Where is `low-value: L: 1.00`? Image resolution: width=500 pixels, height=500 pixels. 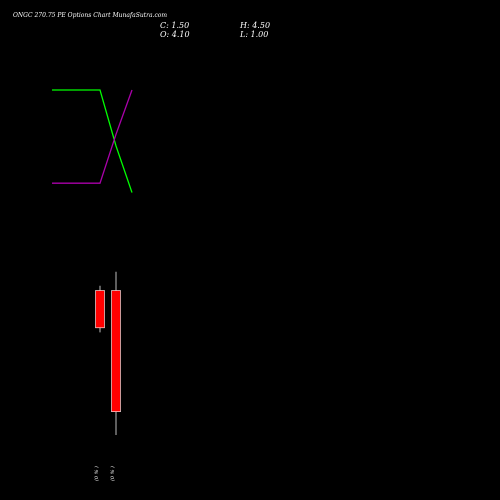
low-value: L: 1.00 is located at coordinates (253, 34).